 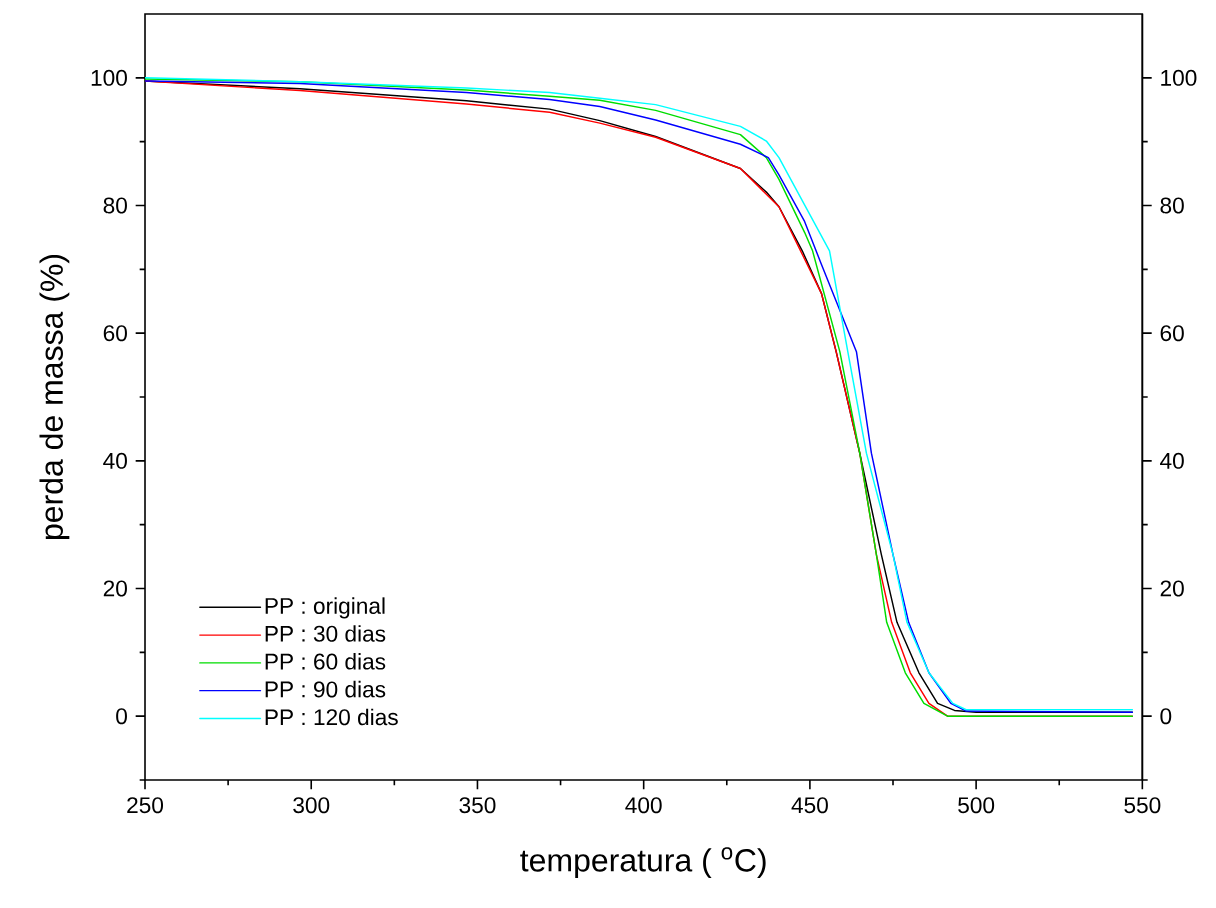 What do you see at coordinates (643, 862) in the screenshot?
I see `x-axis-title: temperatura ( $^{o}$C)` at bounding box center [643, 862].